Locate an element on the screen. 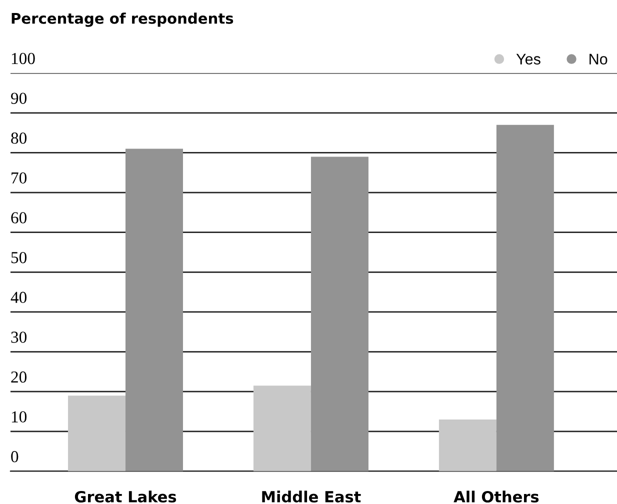  y-tick-label: 20 is located at coordinates (19, 377).